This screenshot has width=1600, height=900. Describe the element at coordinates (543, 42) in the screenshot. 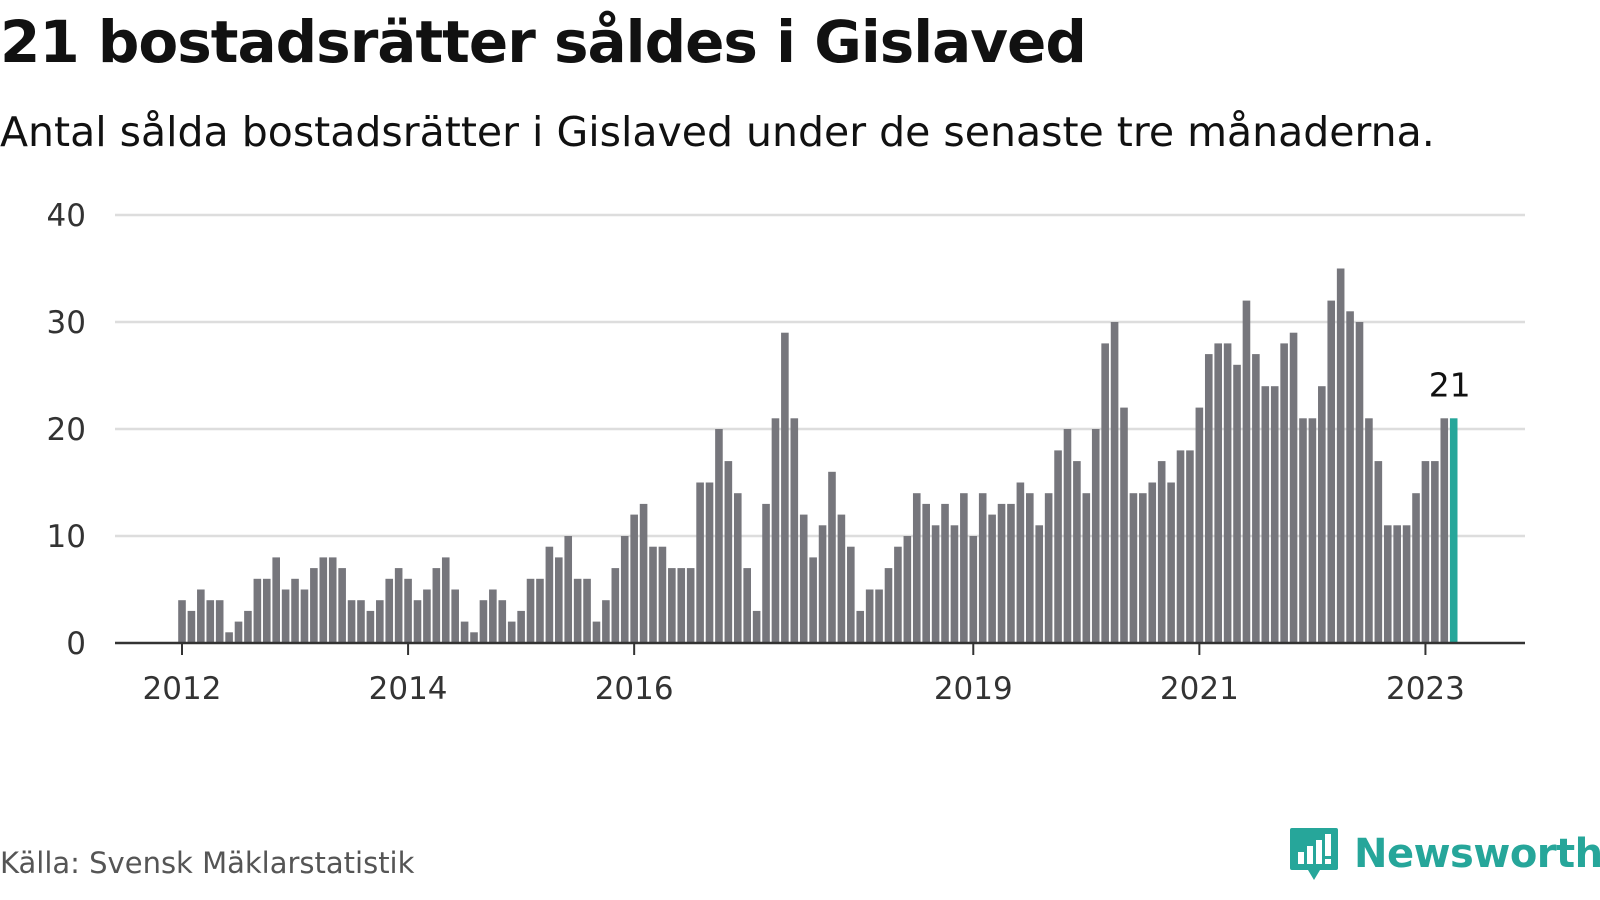

I see `chart-title: 21 bostadsrätter såldes i Gislaved` at that location.